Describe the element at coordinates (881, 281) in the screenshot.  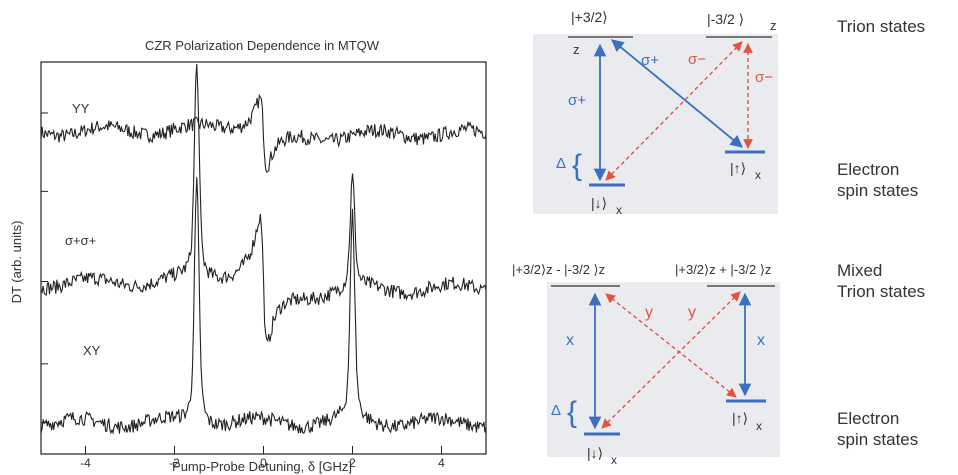
I see `label-mixed-trion: Mixed Trion states` at that location.